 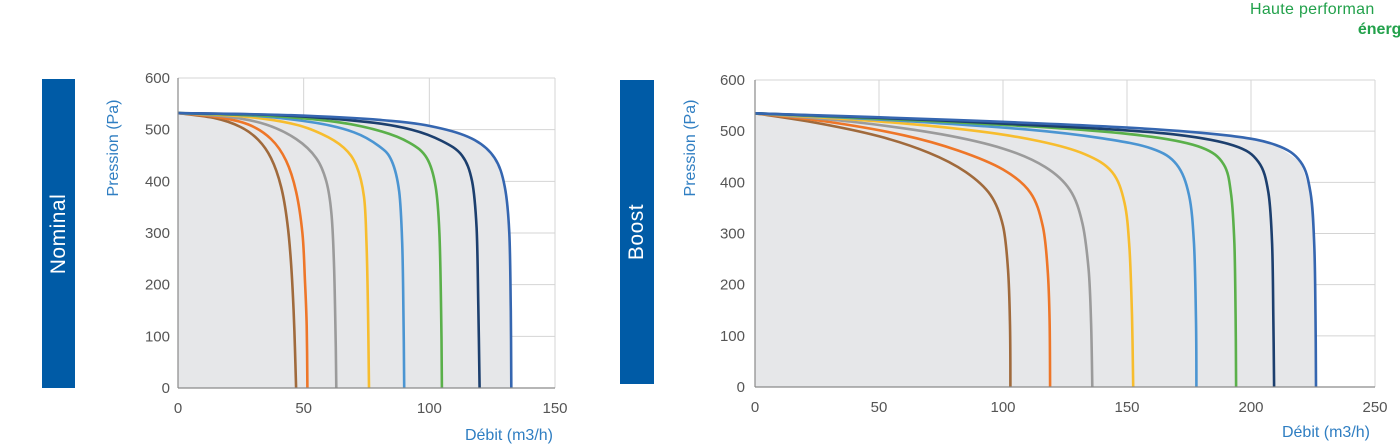 What do you see at coordinates (741, 387) in the screenshot?
I see `boost-y-tick-label: 0` at bounding box center [741, 387].